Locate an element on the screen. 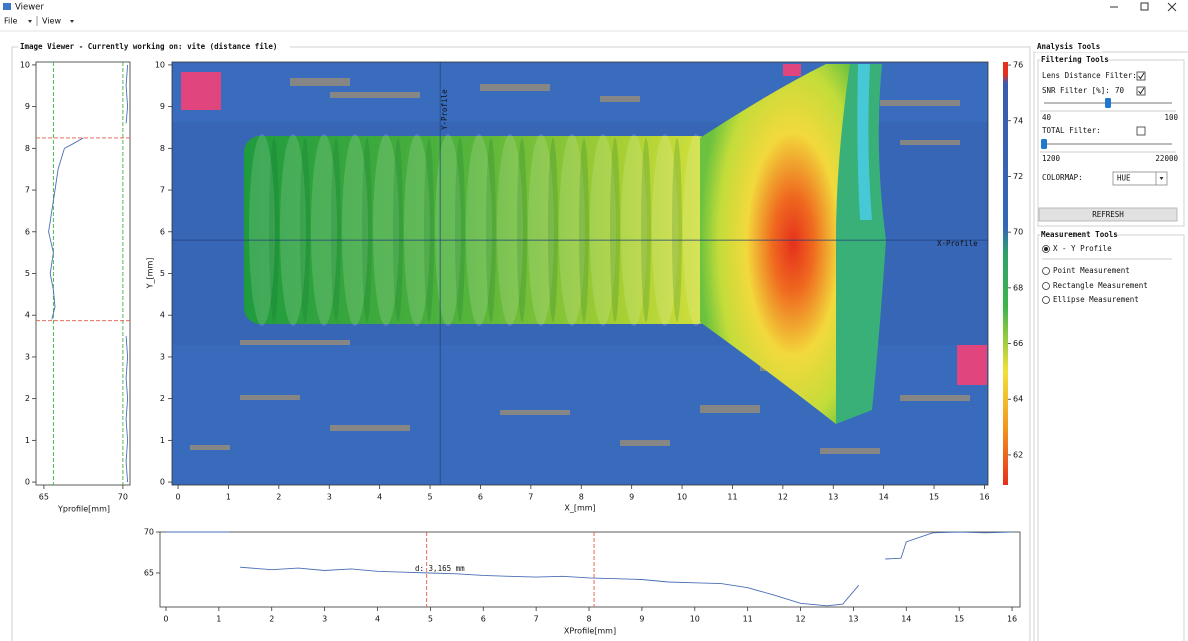 Image resolution: width=1188 pixels, height=641 pixels. menu-file: File is located at coordinates (10, 21).